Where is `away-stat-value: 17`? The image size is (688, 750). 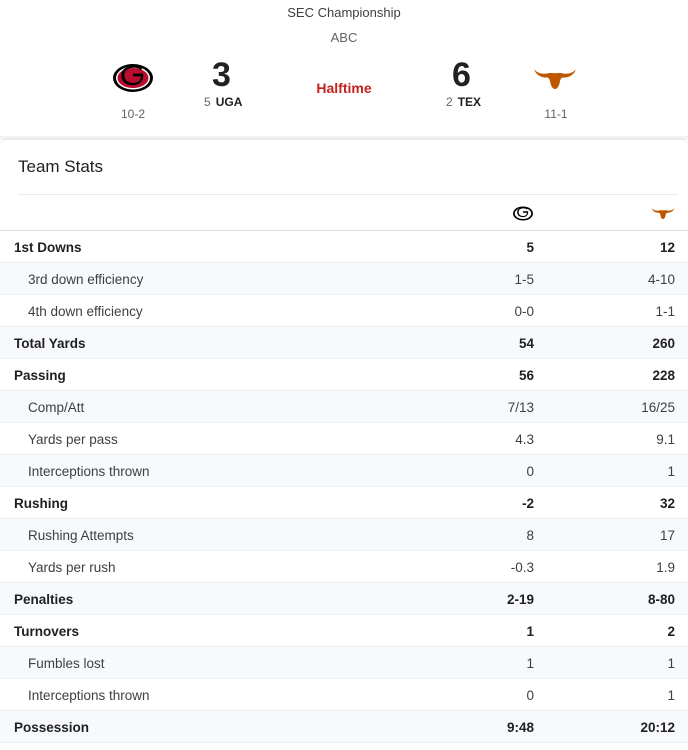
away-stat-value: 17 is located at coordinates (667, 535).